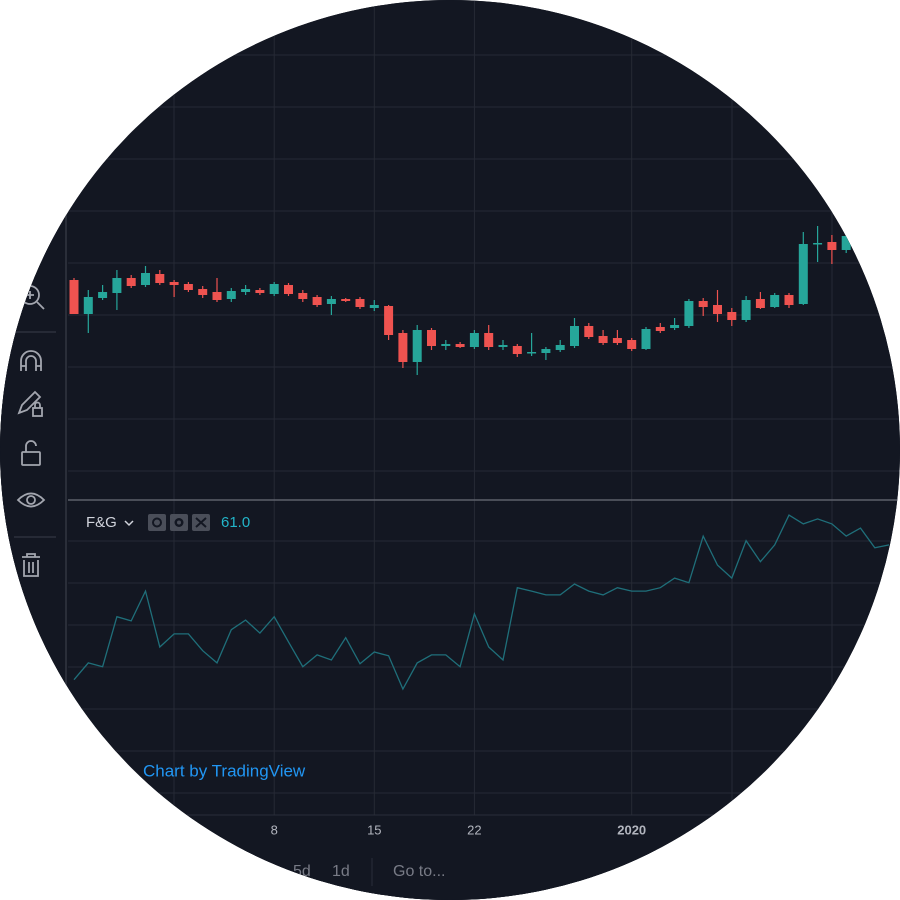 The image size is (900, 900). I want to click on lock-tool, so click(31, 453).